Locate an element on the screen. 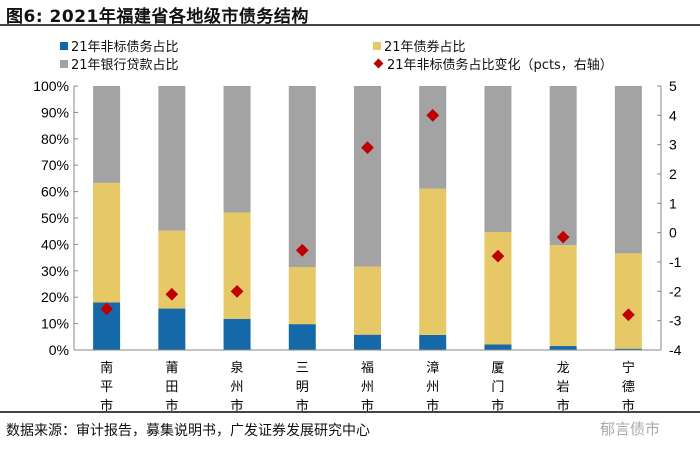 Image resolution: width=700 pixels, height=457 pixels. category-label: 田 is located at coordinates (171, 386).